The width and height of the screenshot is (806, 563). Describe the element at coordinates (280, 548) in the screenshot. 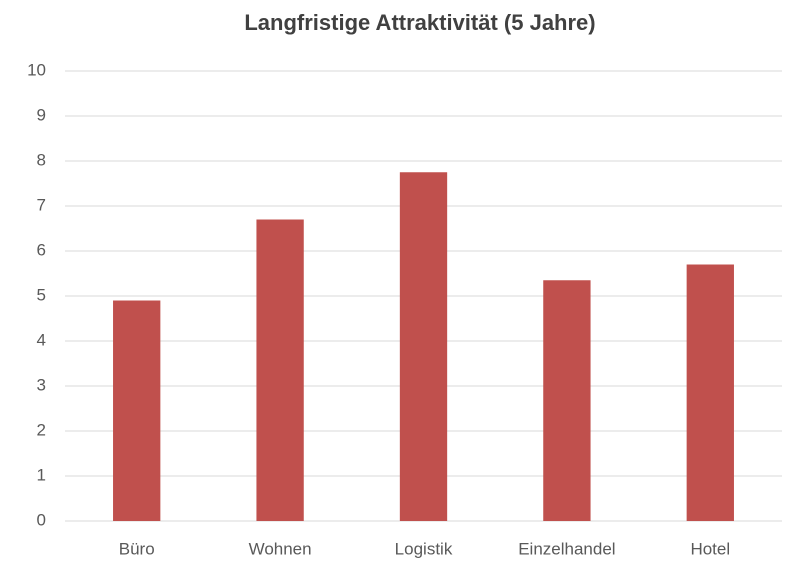

I see `x-tick-label: Wohnen` at that location.